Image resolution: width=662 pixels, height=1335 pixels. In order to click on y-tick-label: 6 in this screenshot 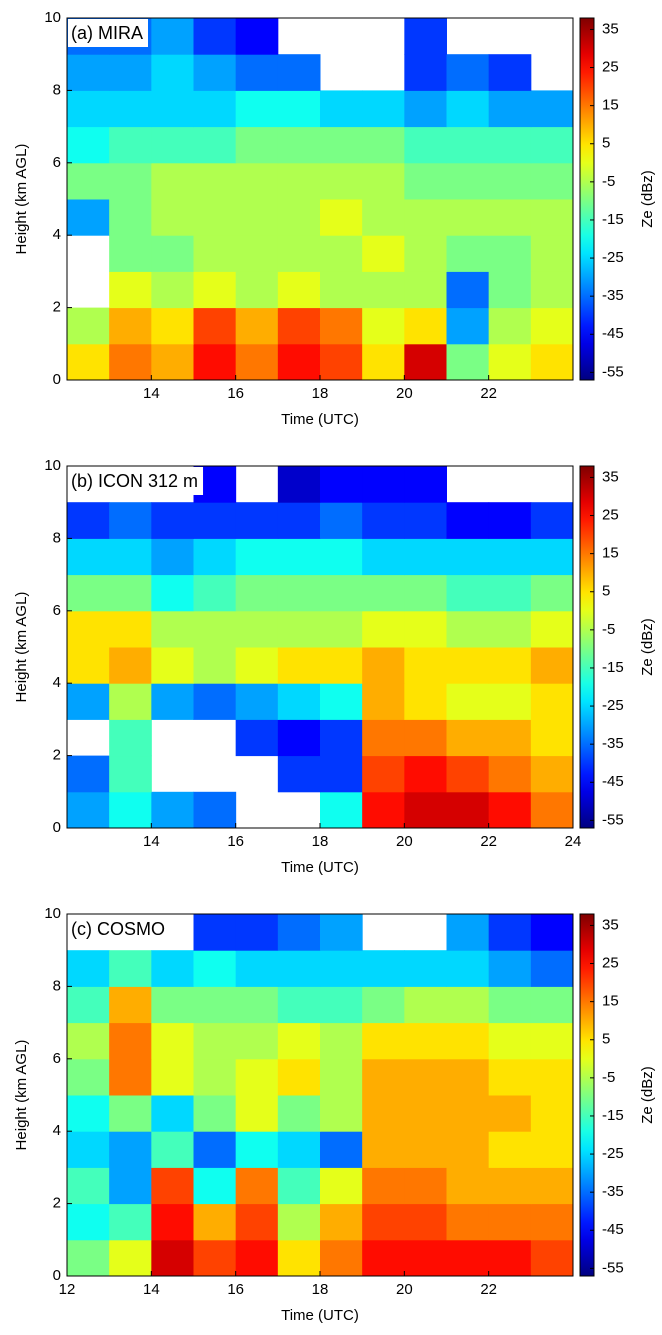, I will do `click(57, 1058)`.